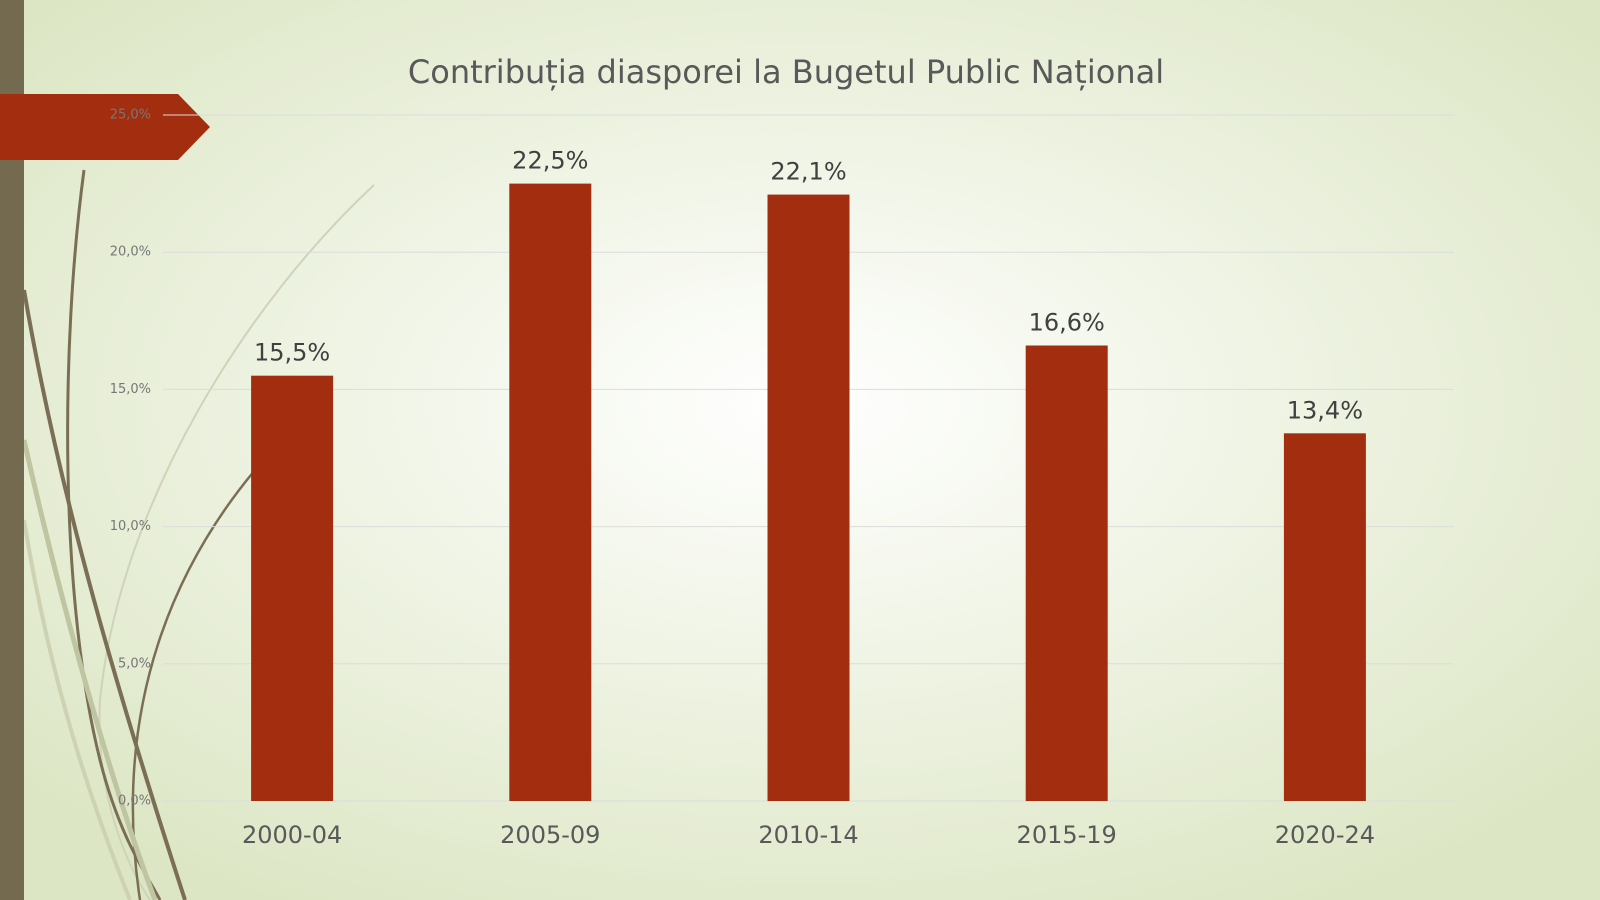 The image size is (1600, 900). Describe the element at coordinates (550, 161) in the screenshot. I see `data-label: 22,5%` at that location.